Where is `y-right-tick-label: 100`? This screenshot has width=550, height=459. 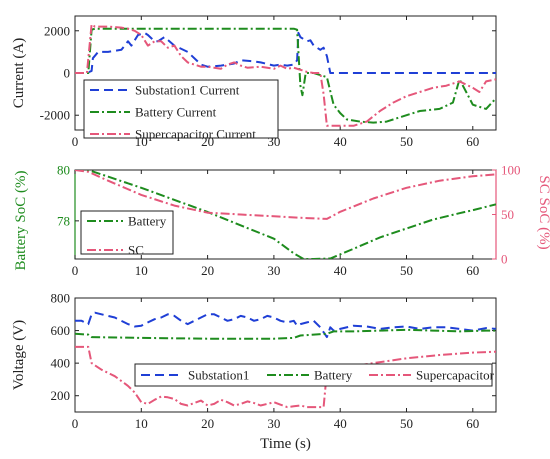
y-right-tick-label: 100 is located at coordinates (511, 170).